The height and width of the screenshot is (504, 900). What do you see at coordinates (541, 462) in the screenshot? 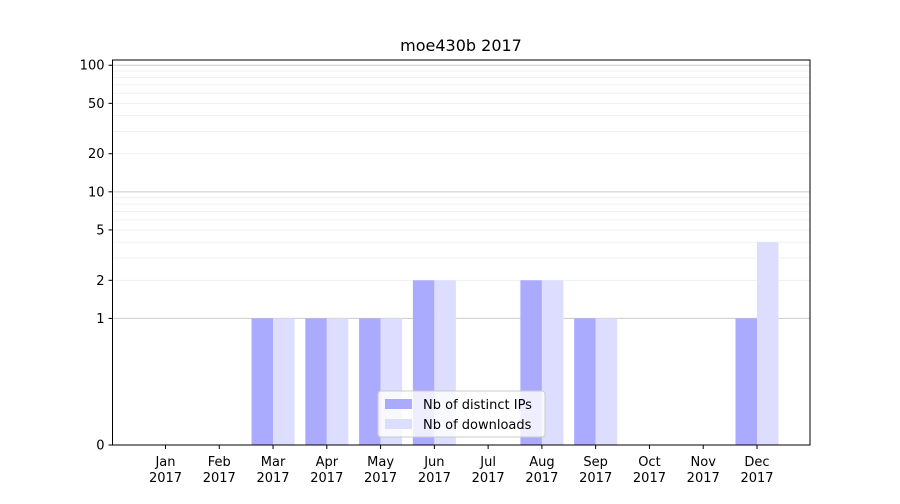
I see `x-tick-label-month: Aug` at bounding box center [541, 462].